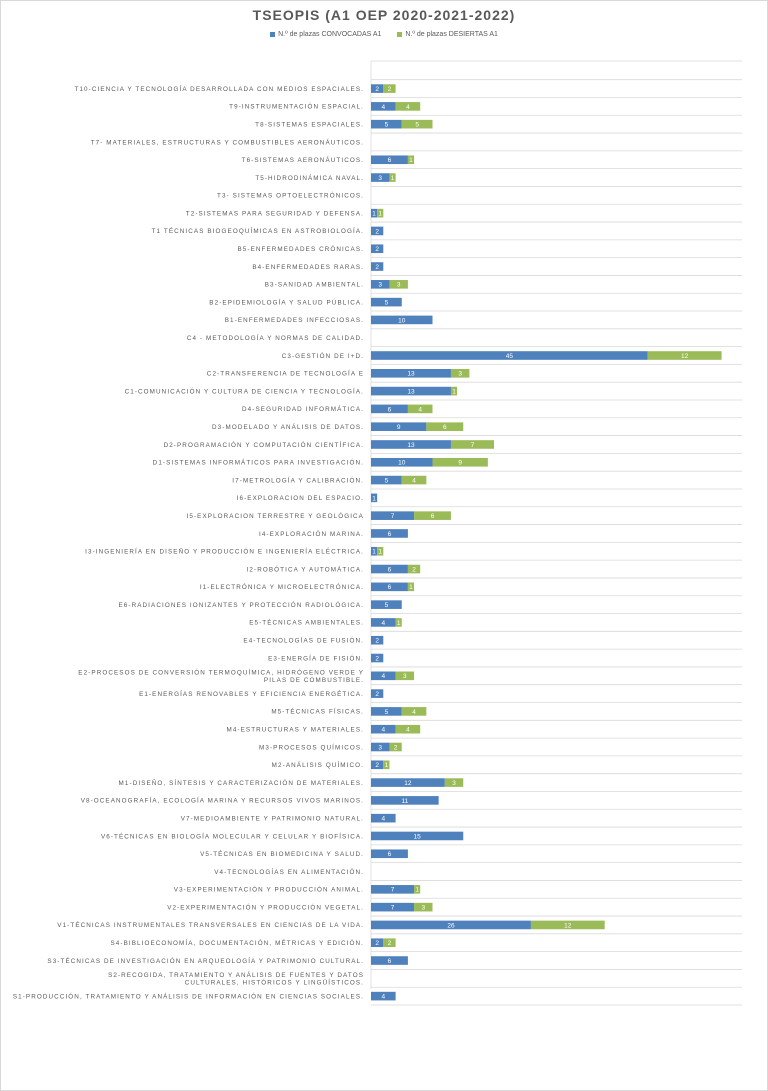 This screenshot has height=1091, width=768. Describe the element at coordinates (274, 981) in the screenshot. I see `category-label: CULTURALES, HISTÓRICOS Y LINGÜÍSTICOS.` at that location.